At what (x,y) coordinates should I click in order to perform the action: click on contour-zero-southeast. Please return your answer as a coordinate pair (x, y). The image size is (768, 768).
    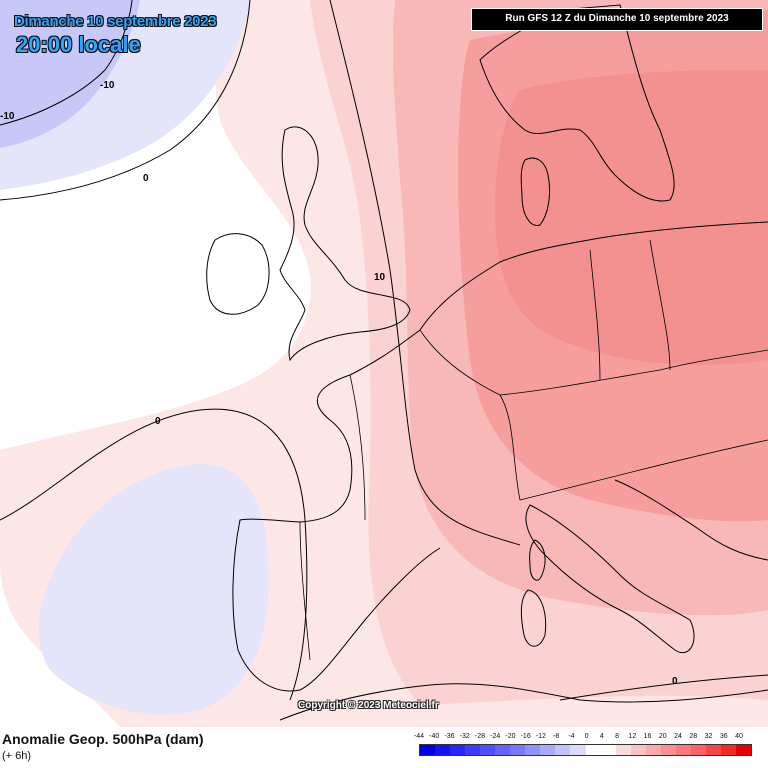
    Looking at the image, I should click on (663, 687).